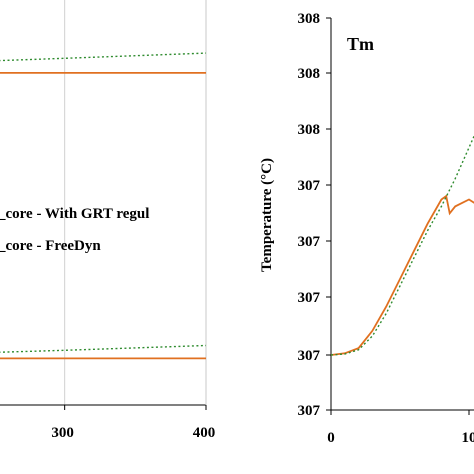  Describe the element at coordinates (360, 44) in the screenshot. I see `chart-title: Tm` at that location.